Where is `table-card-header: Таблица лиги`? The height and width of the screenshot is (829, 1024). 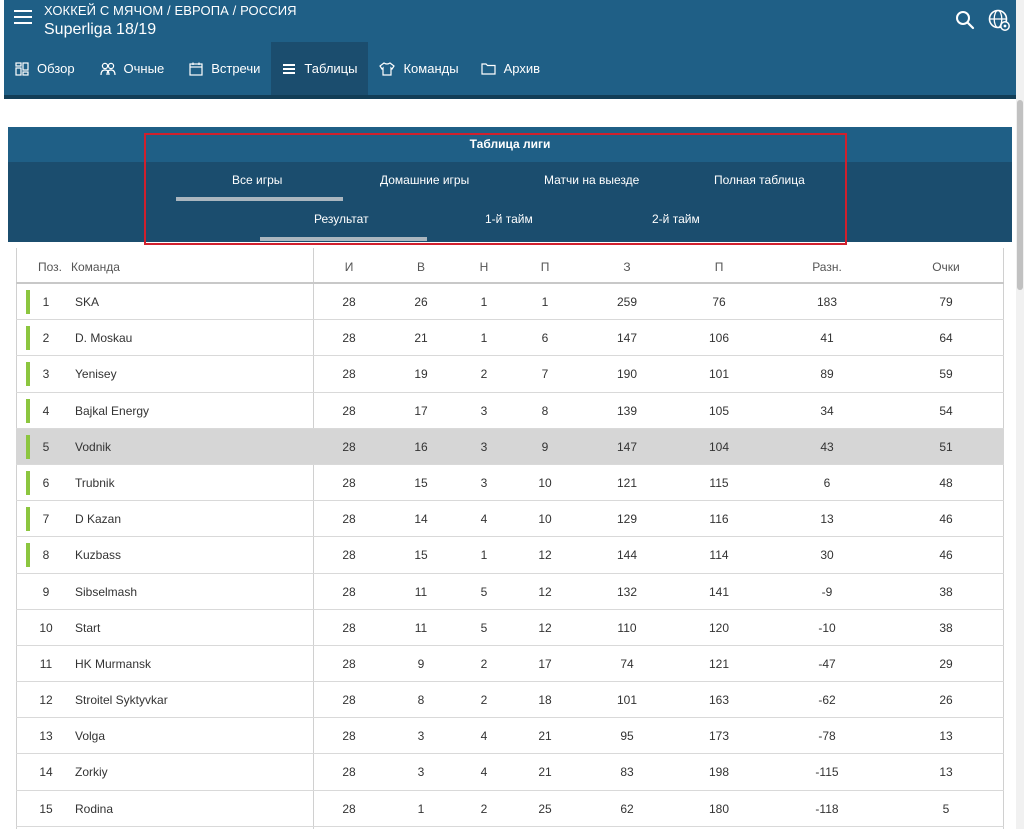 table-card-header: Таблица лиги is located at coordinates (510, 144).